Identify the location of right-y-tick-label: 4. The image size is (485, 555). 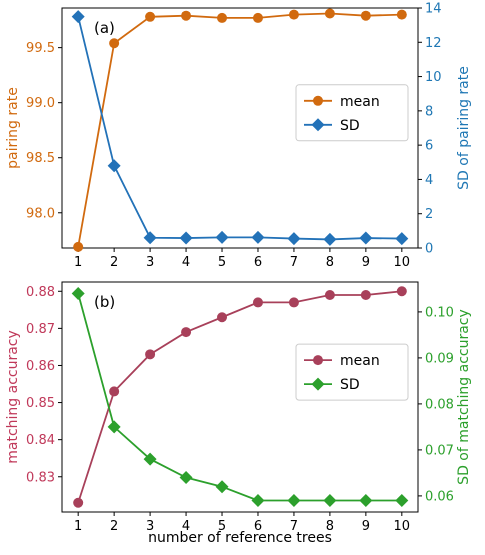
(429, 180).